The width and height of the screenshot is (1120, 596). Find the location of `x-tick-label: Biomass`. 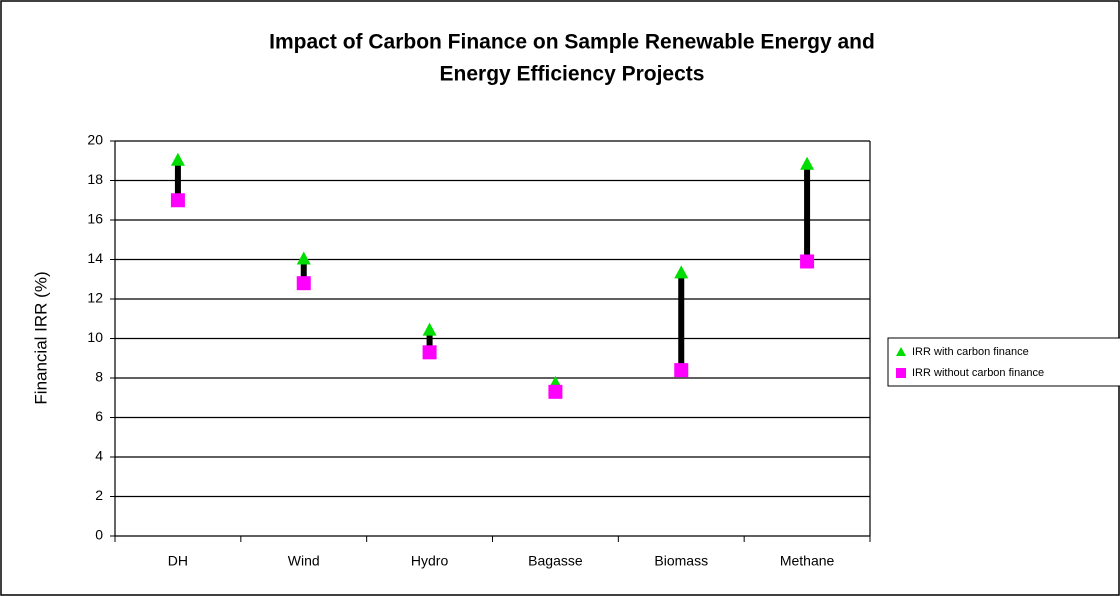

x-tick-label: Biomass is located at coordinates (681, 561).